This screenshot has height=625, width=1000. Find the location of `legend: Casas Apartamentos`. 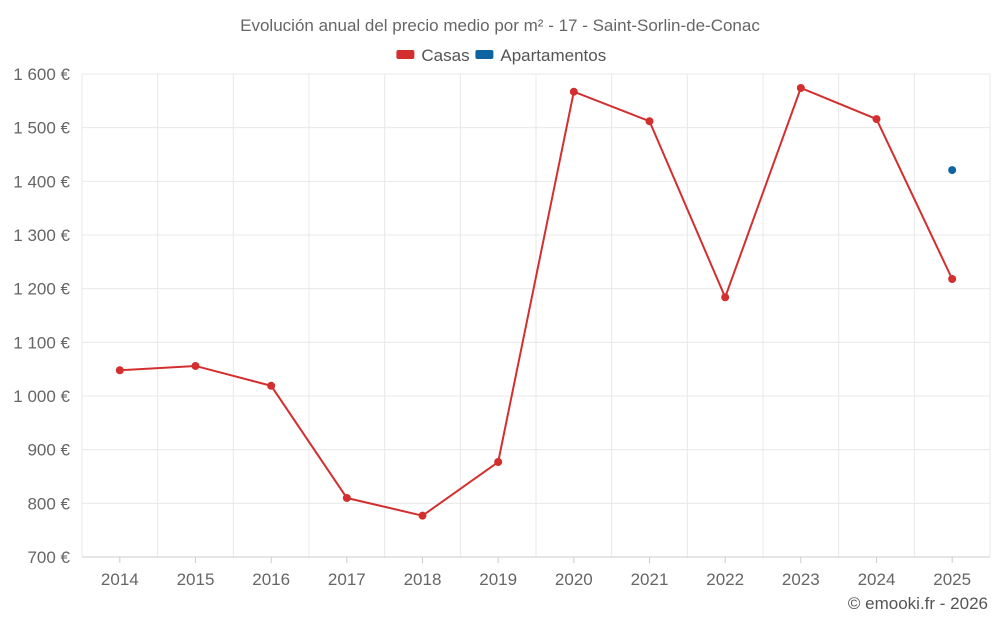

legend: Casas Apartamentos is located at coordinates (501, 55).